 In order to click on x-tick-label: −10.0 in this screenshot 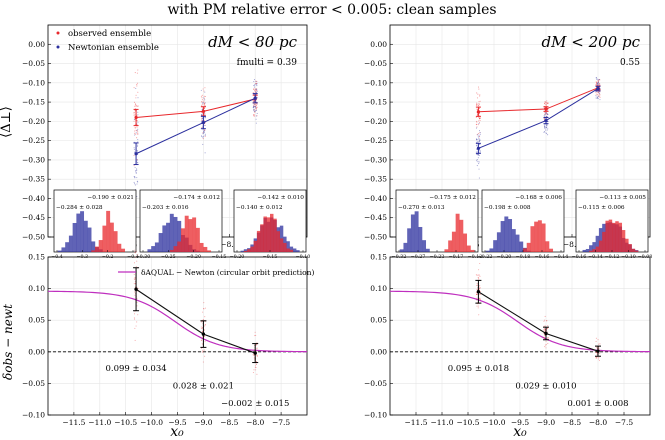, I will do `click(494, 422)`.